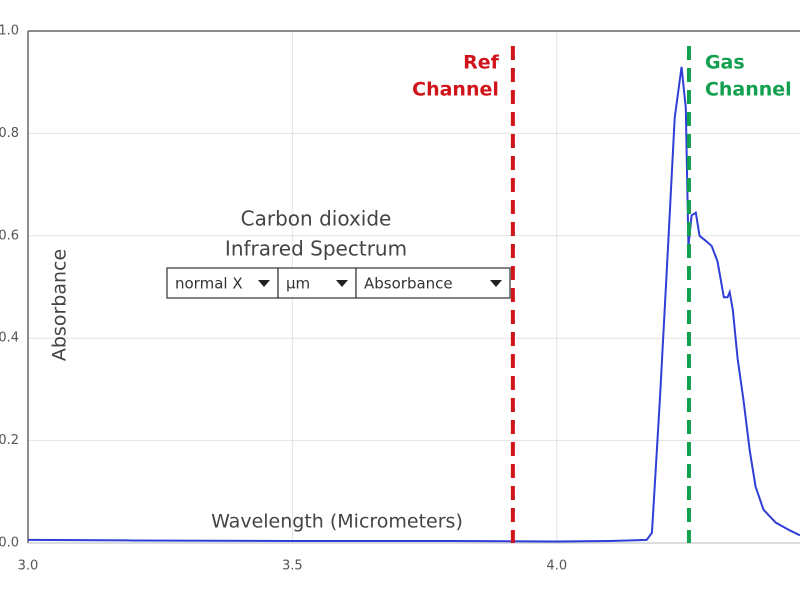  I want to click on y-tick-label: 0.4, so click(9, 338).